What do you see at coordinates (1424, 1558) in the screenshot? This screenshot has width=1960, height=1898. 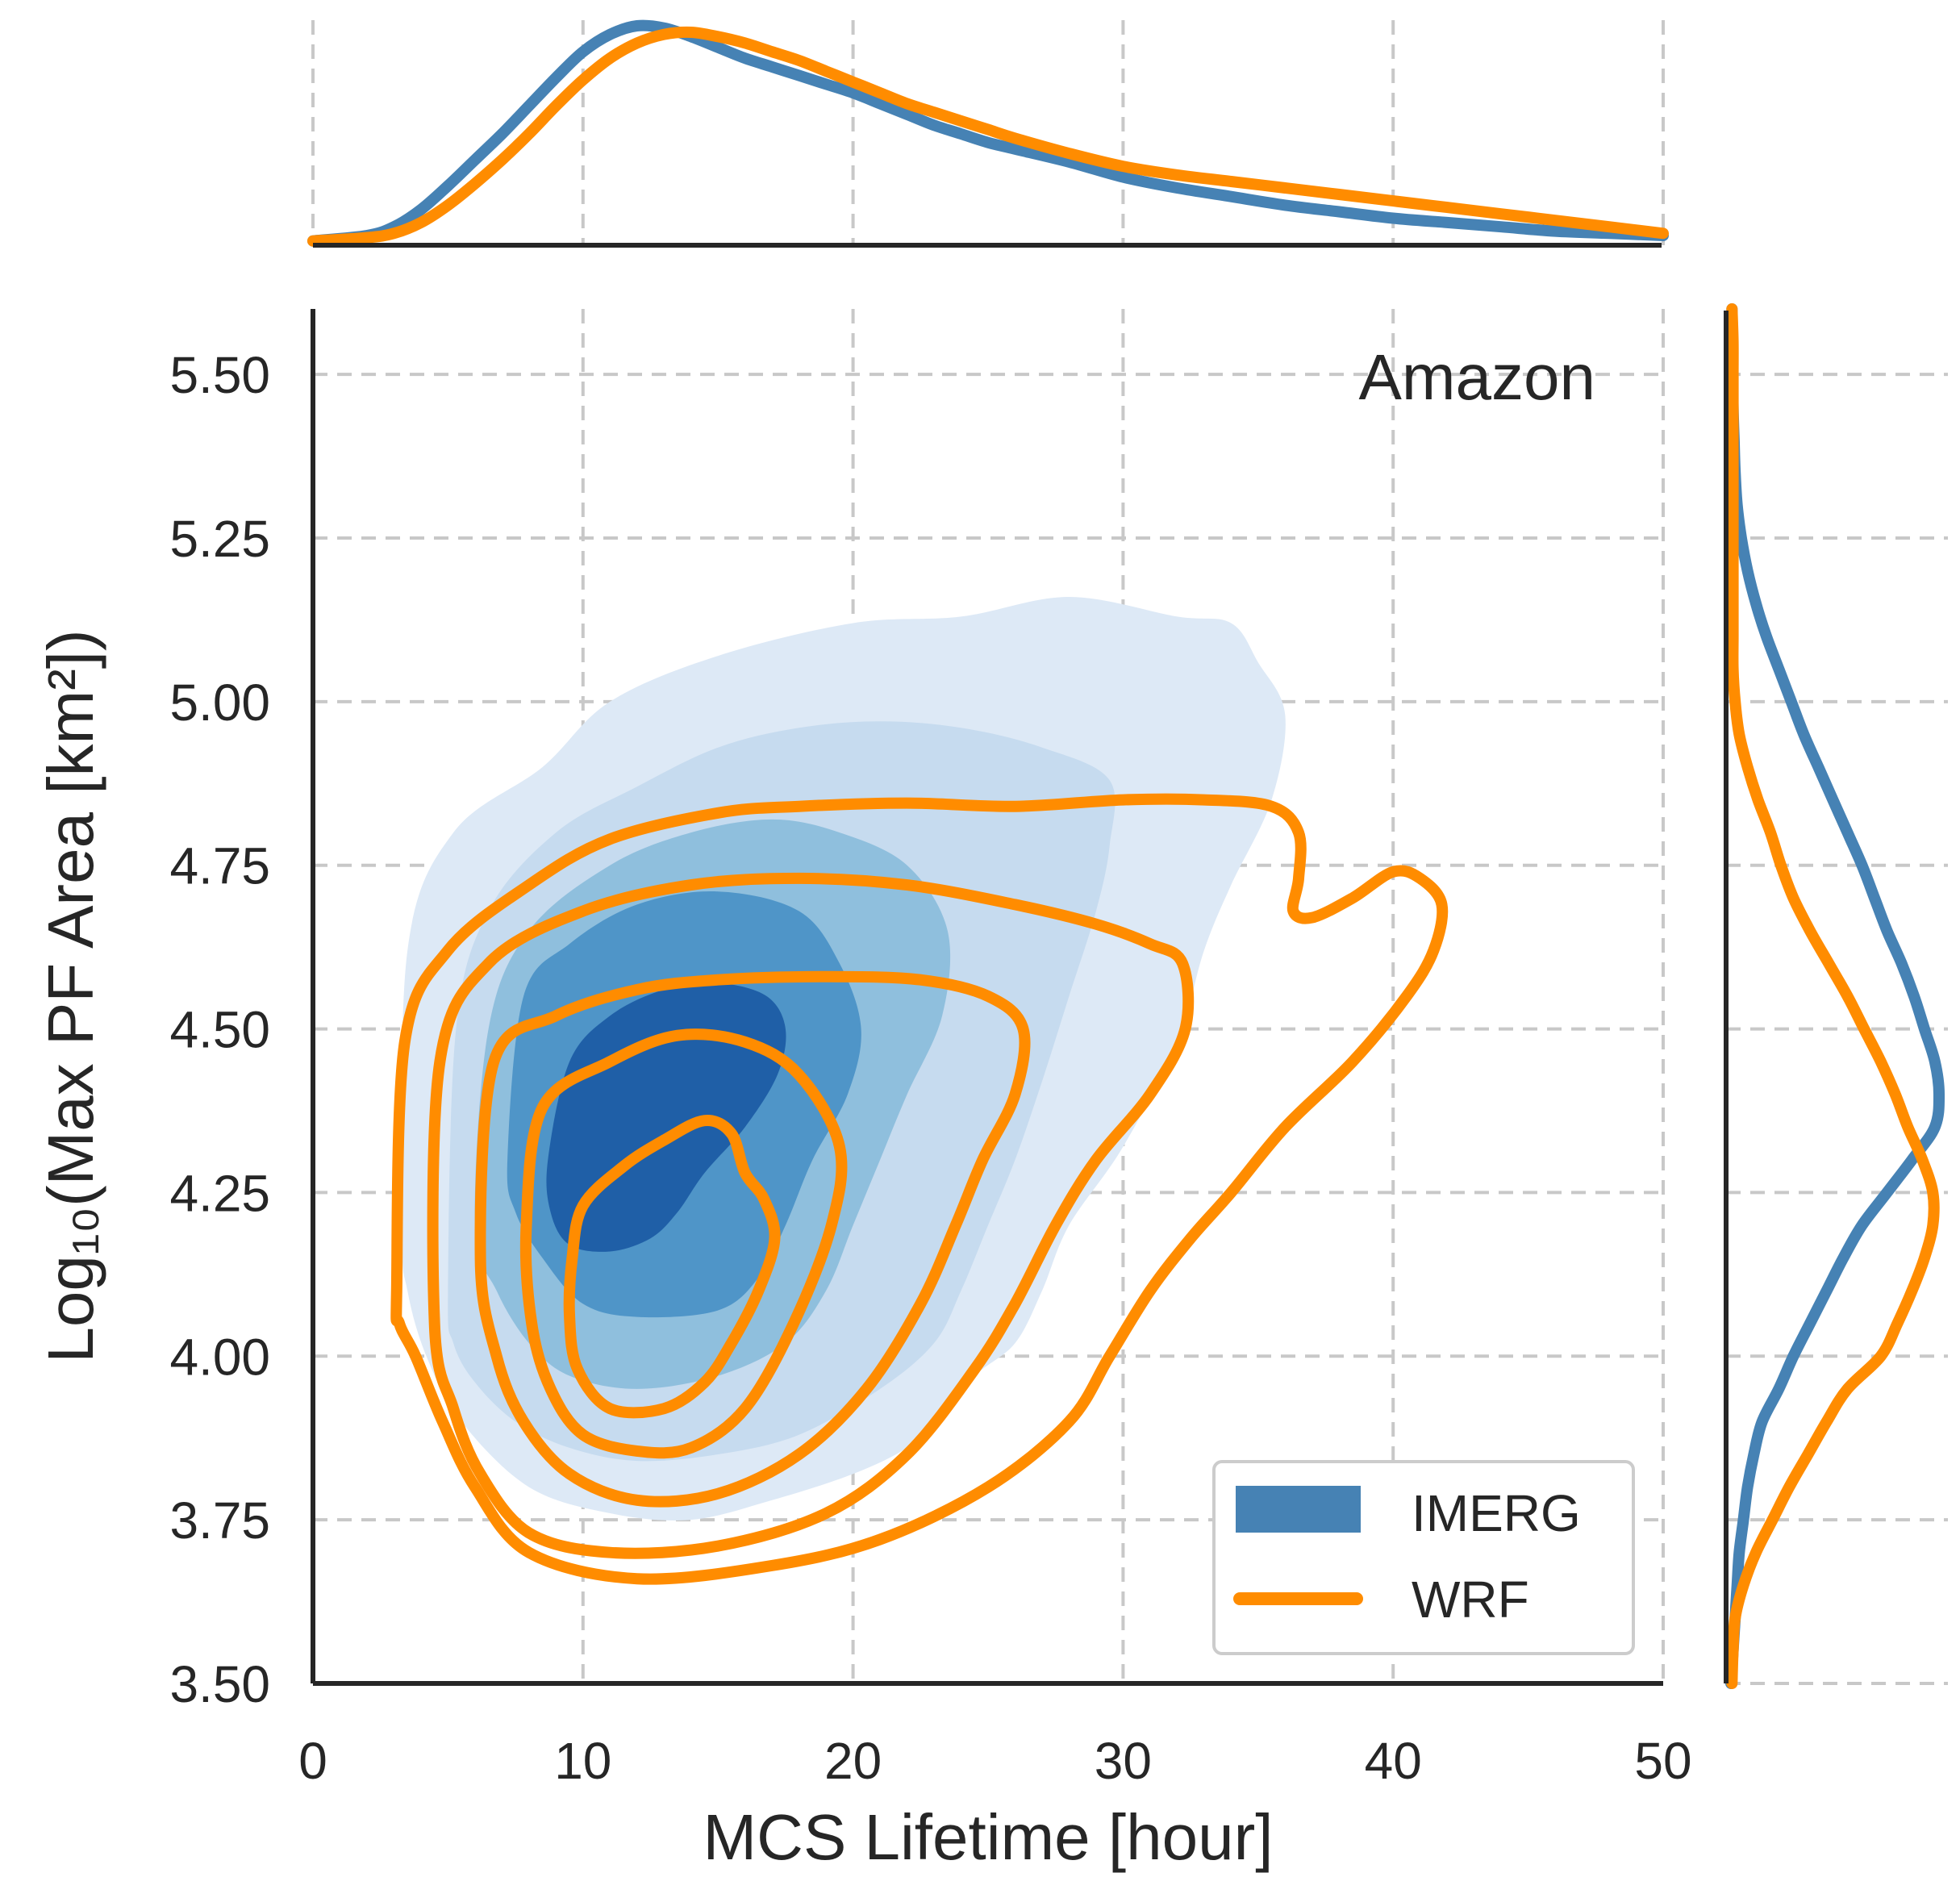 I see `legend: IMERG WRF` at bounding box center [1424, 1558].